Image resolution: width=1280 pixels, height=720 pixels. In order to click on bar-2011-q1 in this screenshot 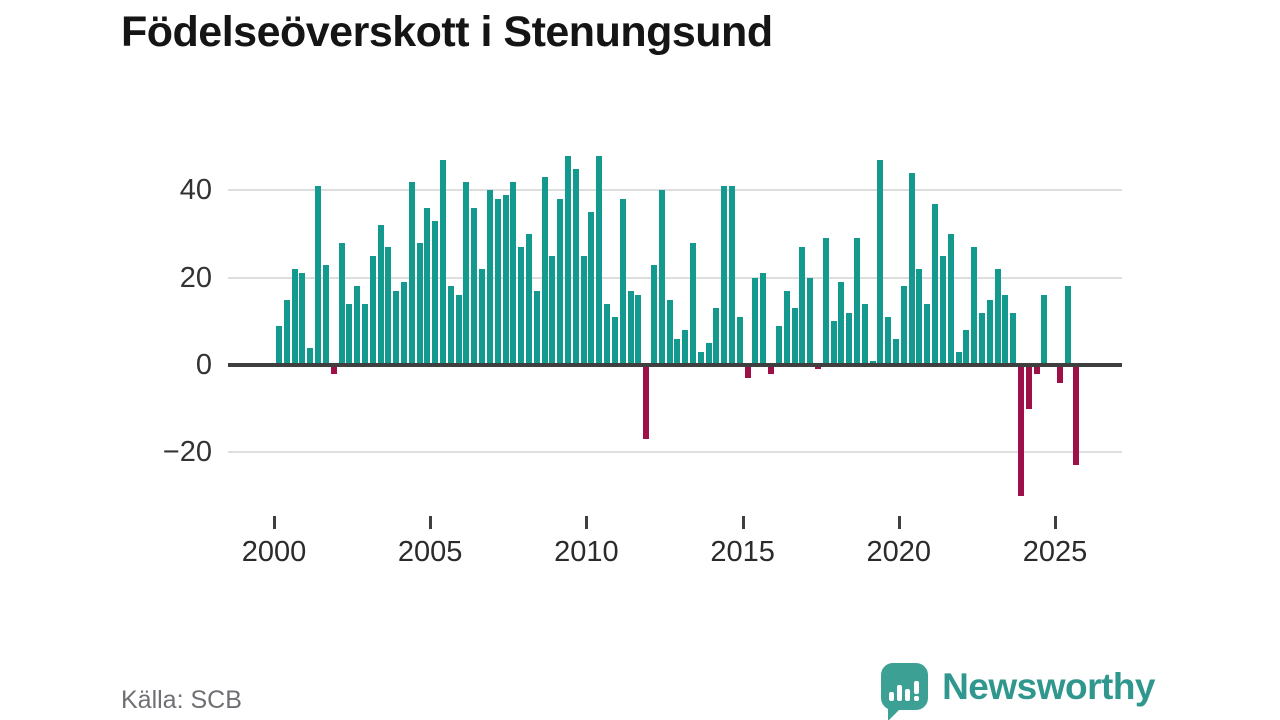, I will do `click(622, 282)`.